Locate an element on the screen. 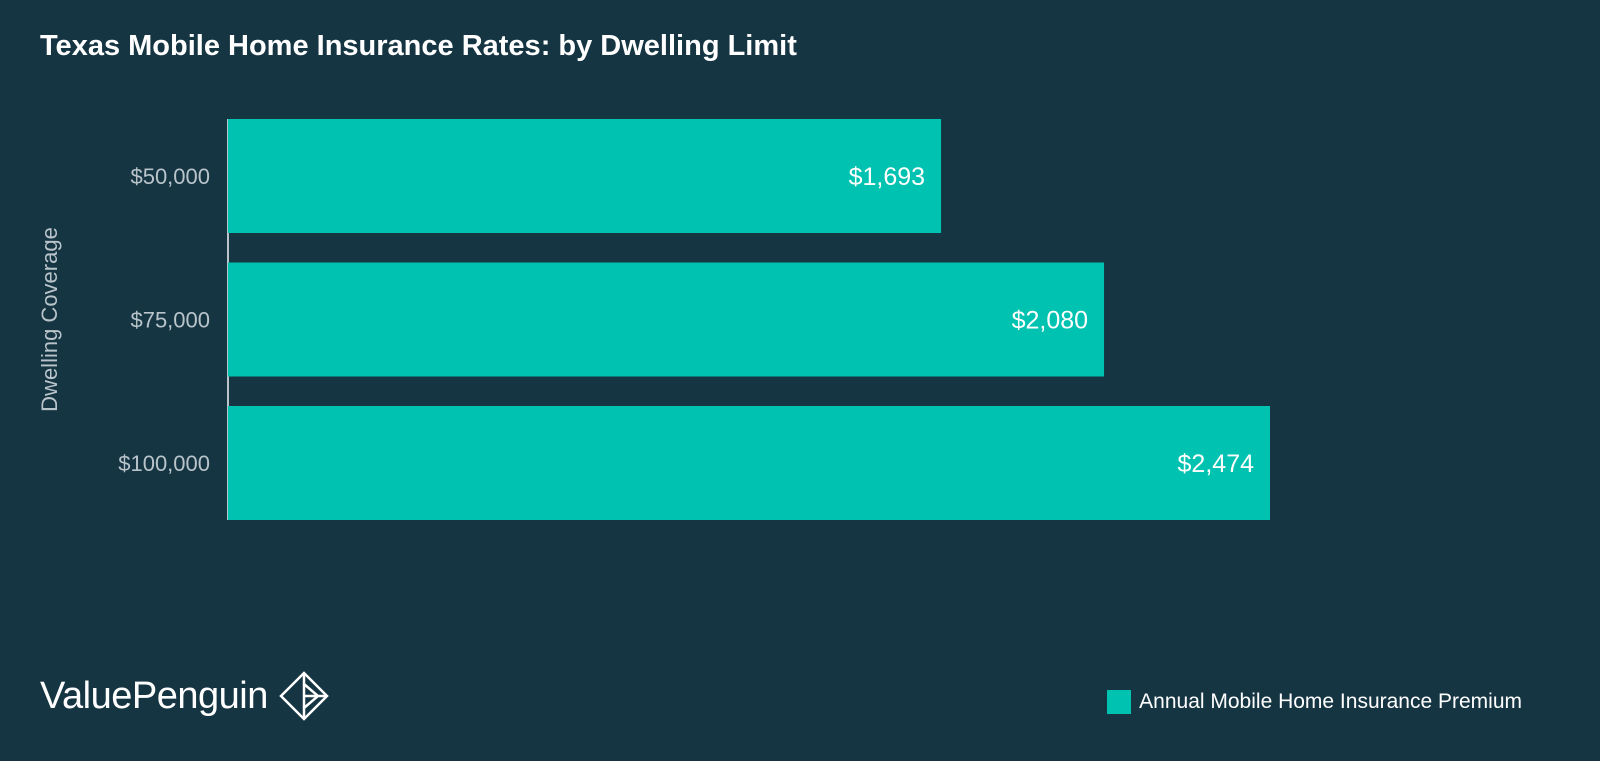 Image resolution: width=1600 pixels, height=761 pixels. legend-swatch is located at coordinates (1119, 702).